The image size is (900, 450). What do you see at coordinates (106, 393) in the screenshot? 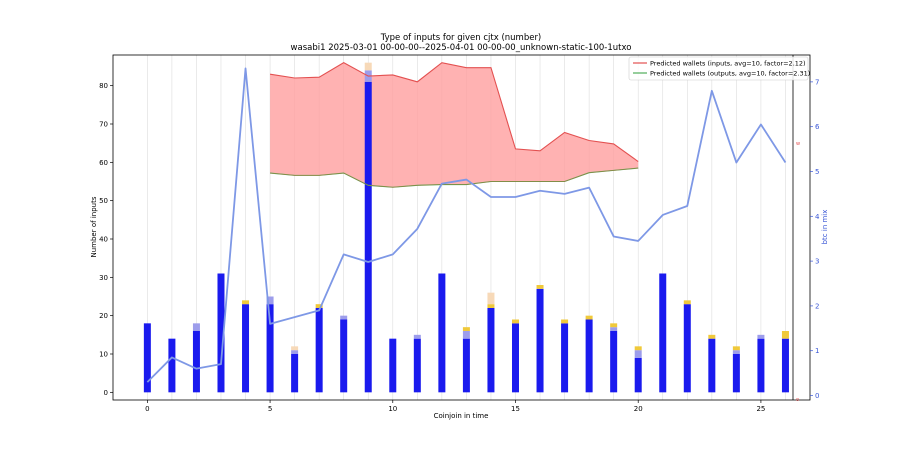
I see `y-tick-label: 0` at bounding box center [106, 393].